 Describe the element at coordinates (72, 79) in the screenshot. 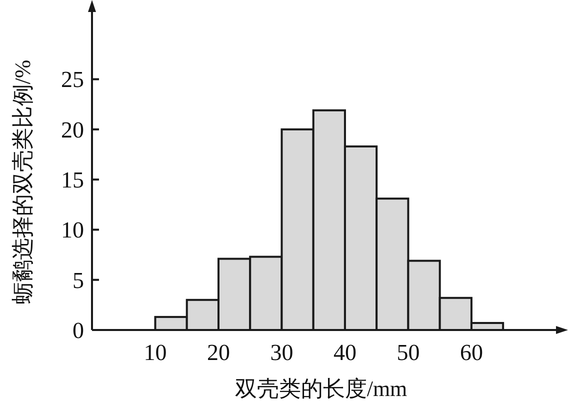

I see `y-tick-label: 25` at that location.